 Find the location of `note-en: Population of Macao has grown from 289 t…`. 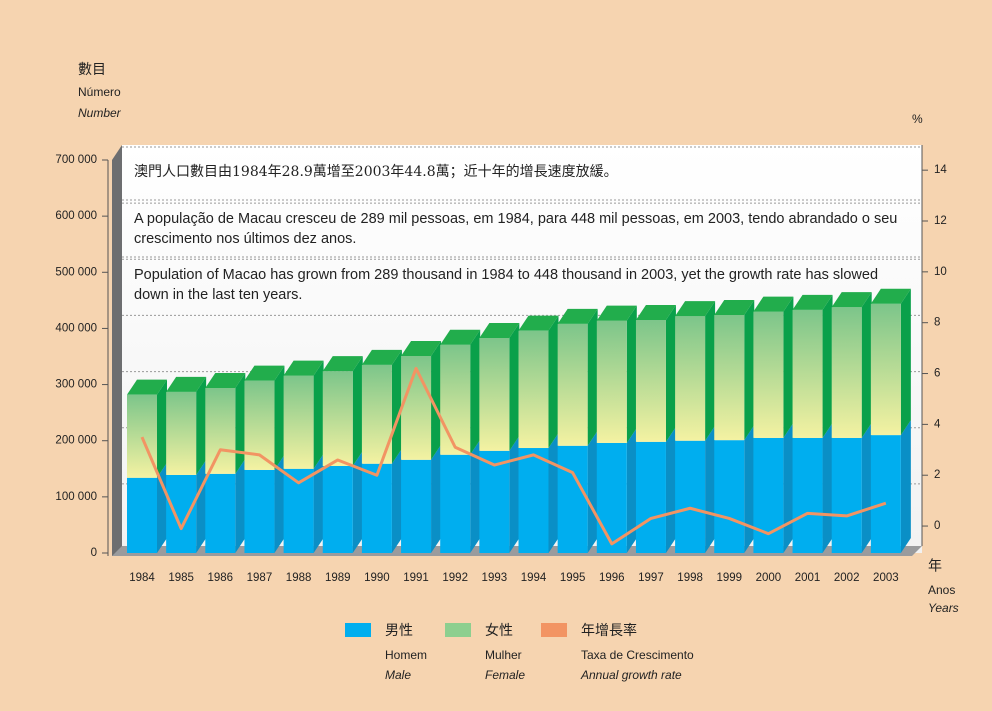

note-en: Population of Macao has grown from 289 t… is located at coordinates (506, 285).